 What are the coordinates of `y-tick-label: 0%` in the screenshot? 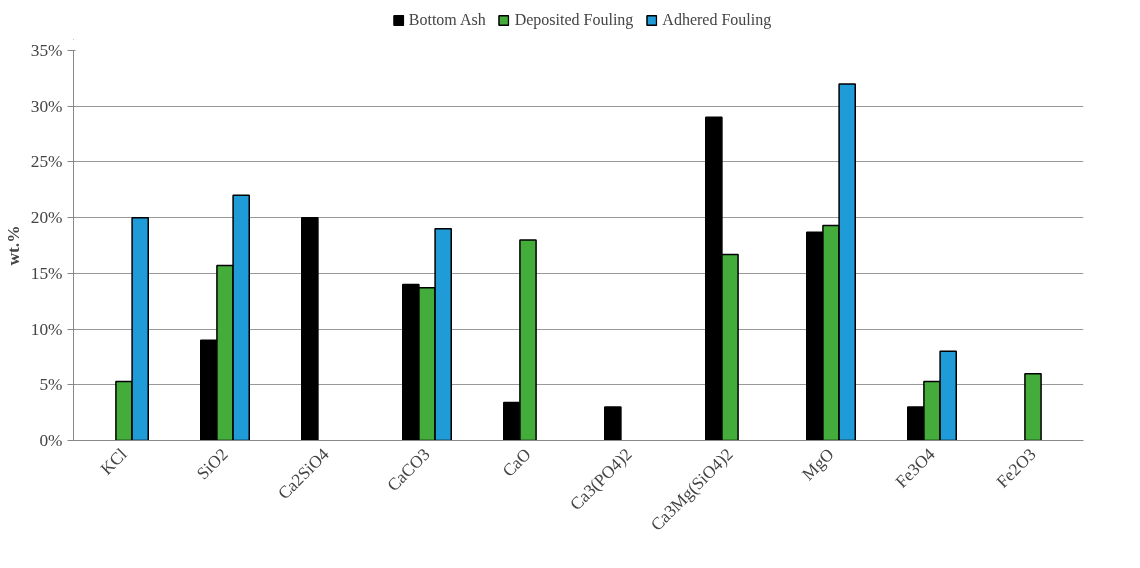 It's located at (51, 440).